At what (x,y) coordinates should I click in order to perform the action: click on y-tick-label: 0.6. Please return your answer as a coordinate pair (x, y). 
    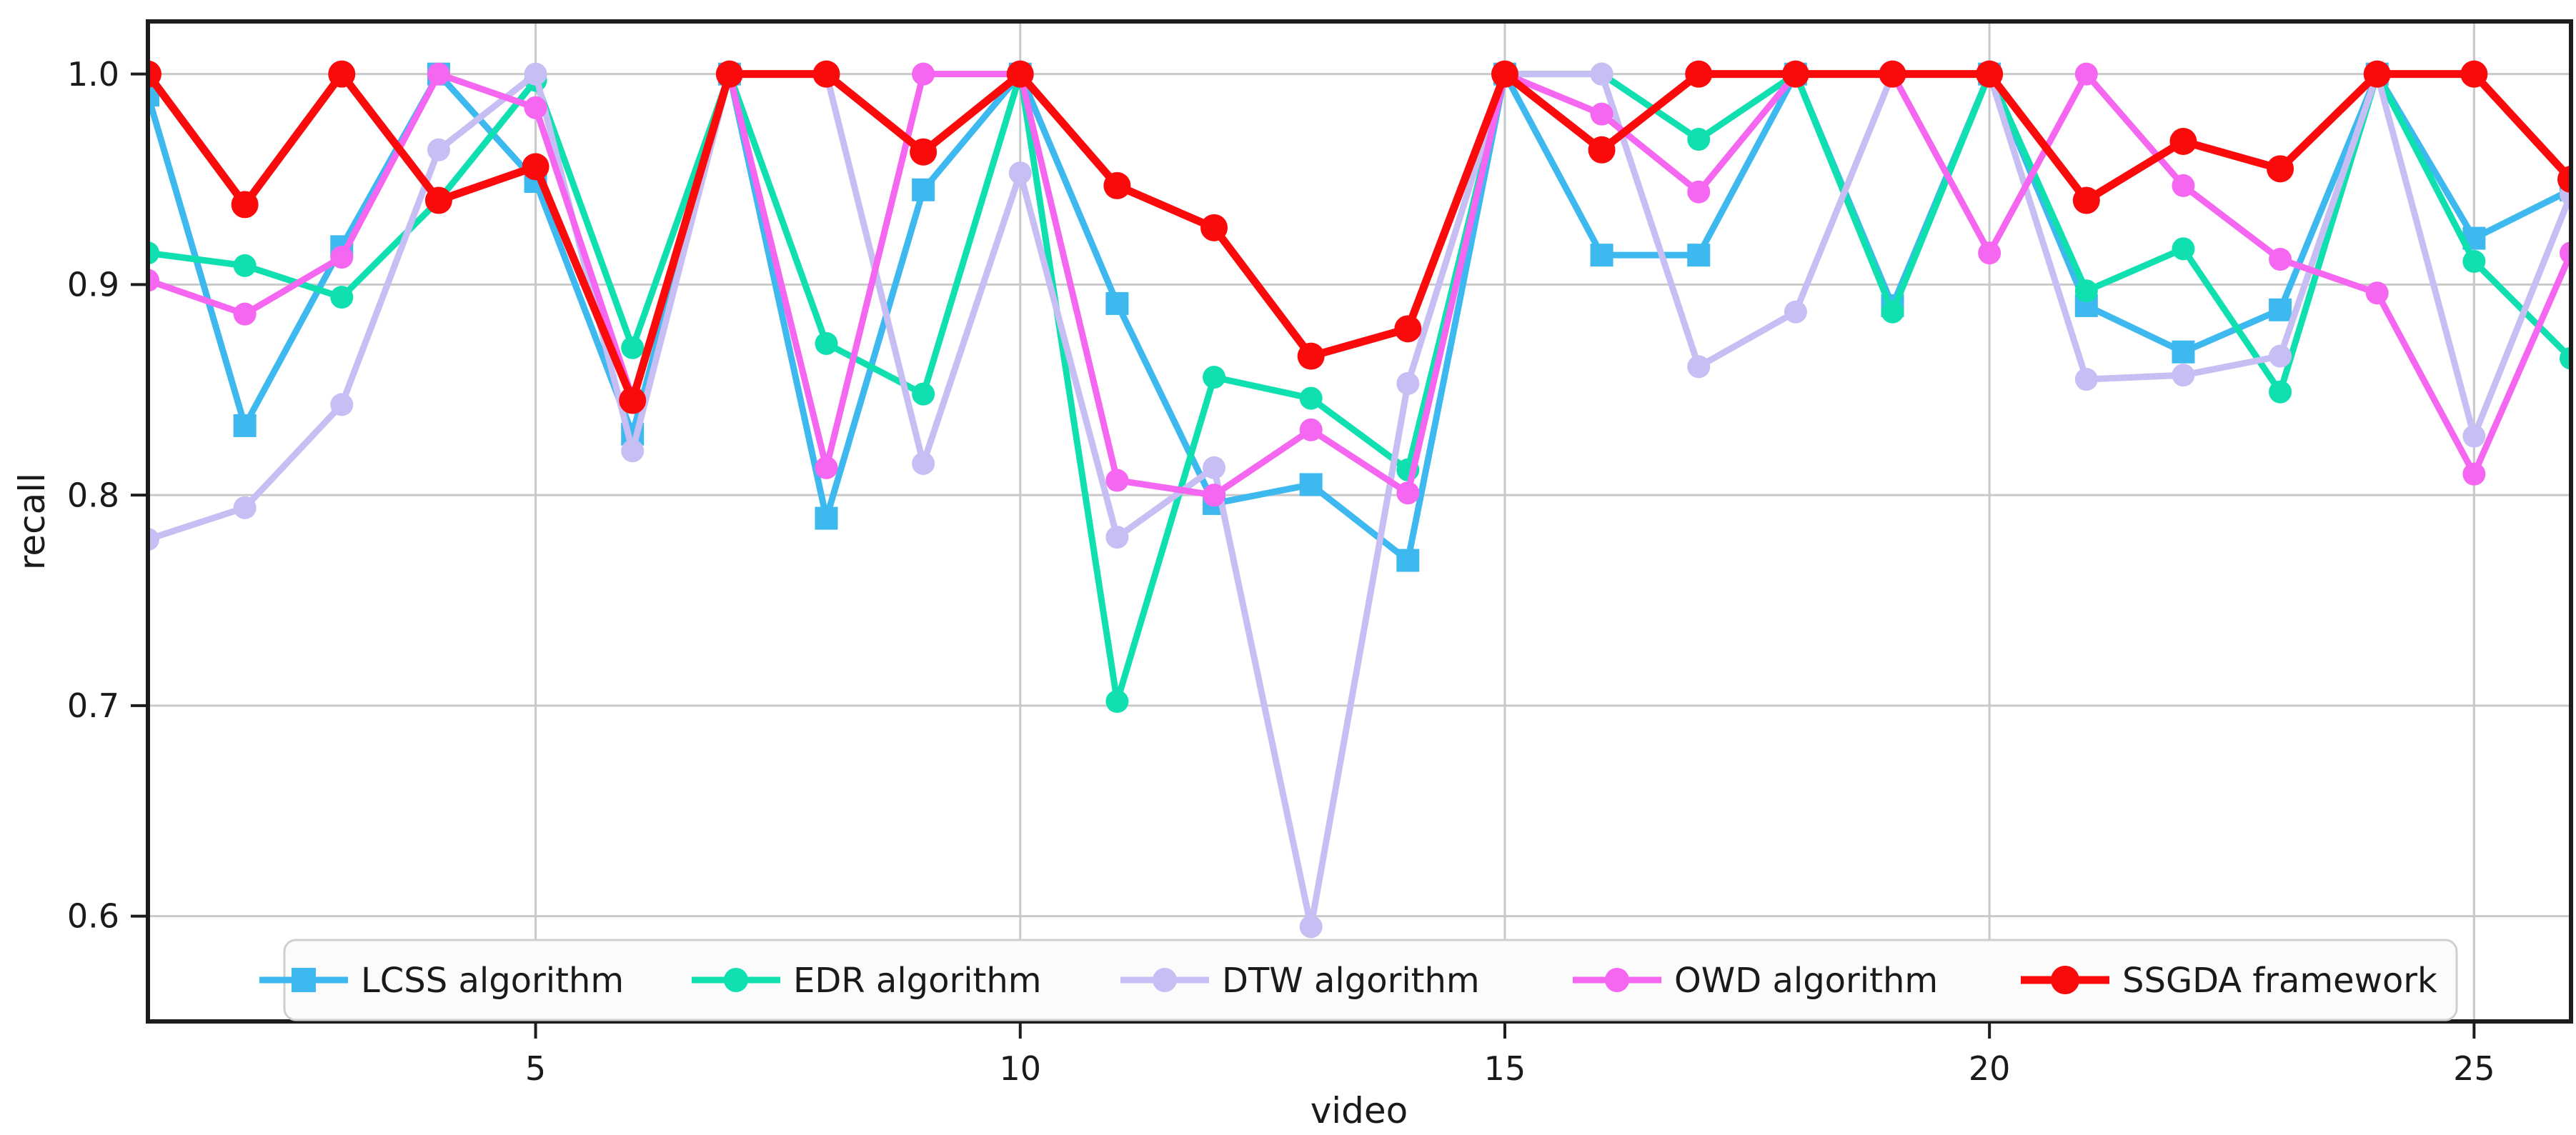
    Looking at the image, I should click on (93, 916).